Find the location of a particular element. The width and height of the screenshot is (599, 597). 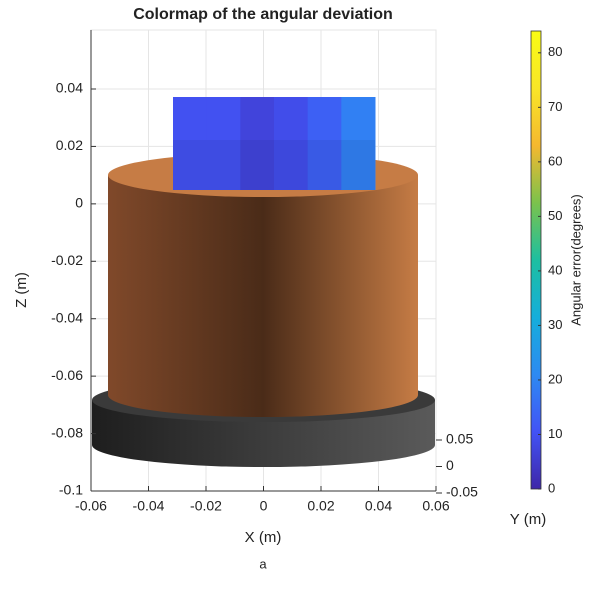

z-tick-label: 0.04 is located at coordinates (69, 88).